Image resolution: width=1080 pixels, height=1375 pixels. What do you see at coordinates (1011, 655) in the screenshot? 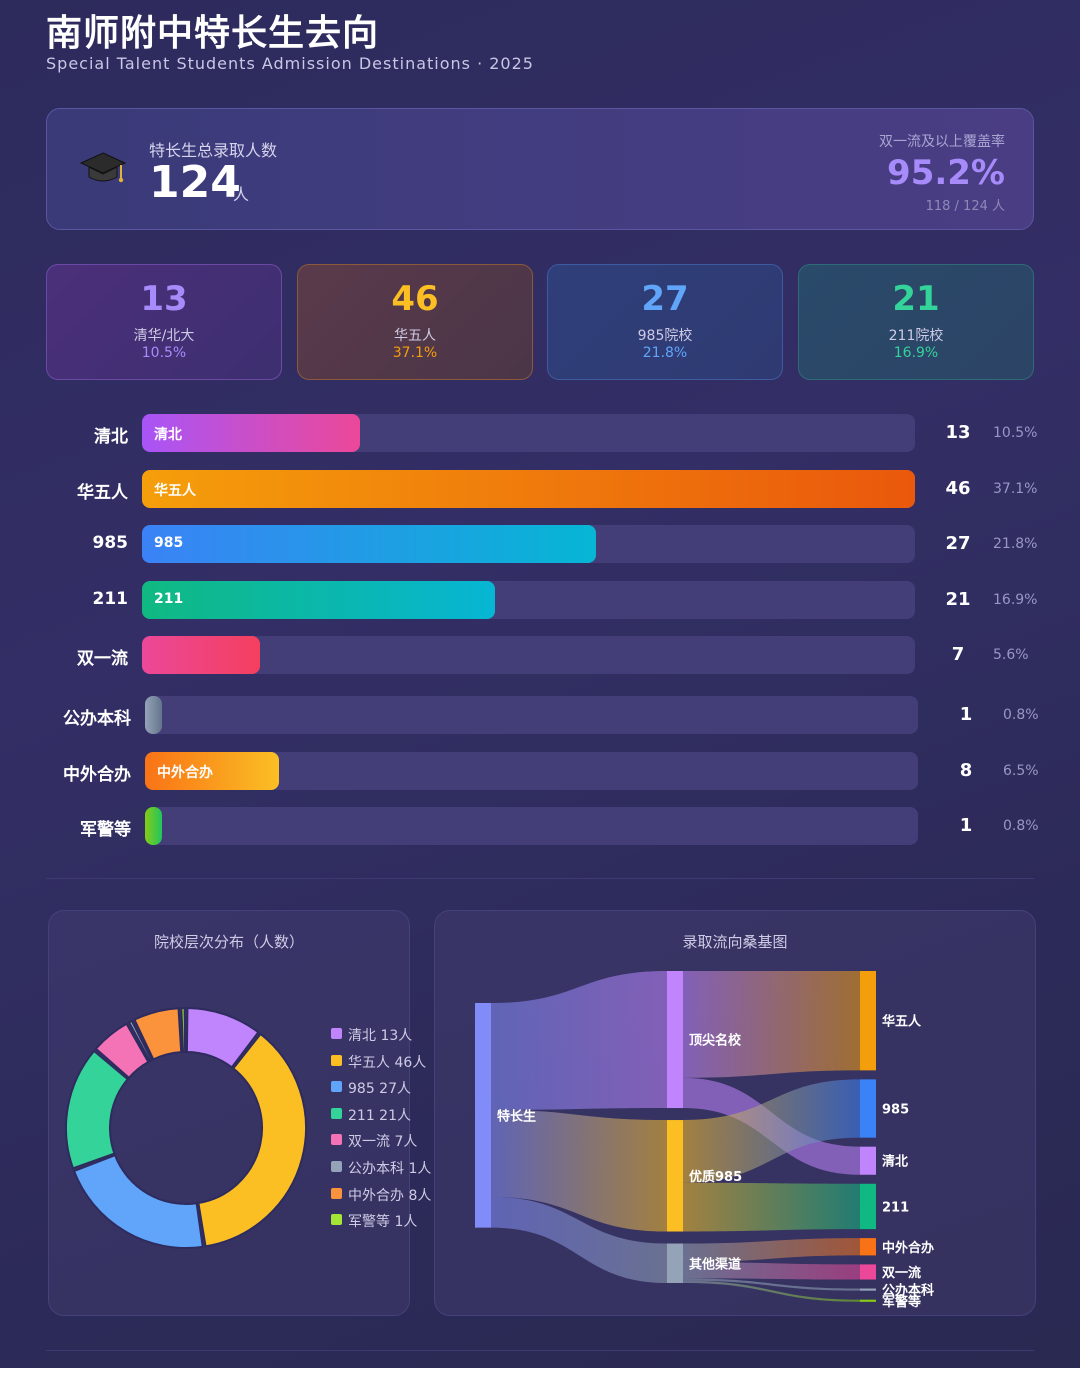
I see `bar-percent-label: 5.6%` at bounding box center [1011, 655].